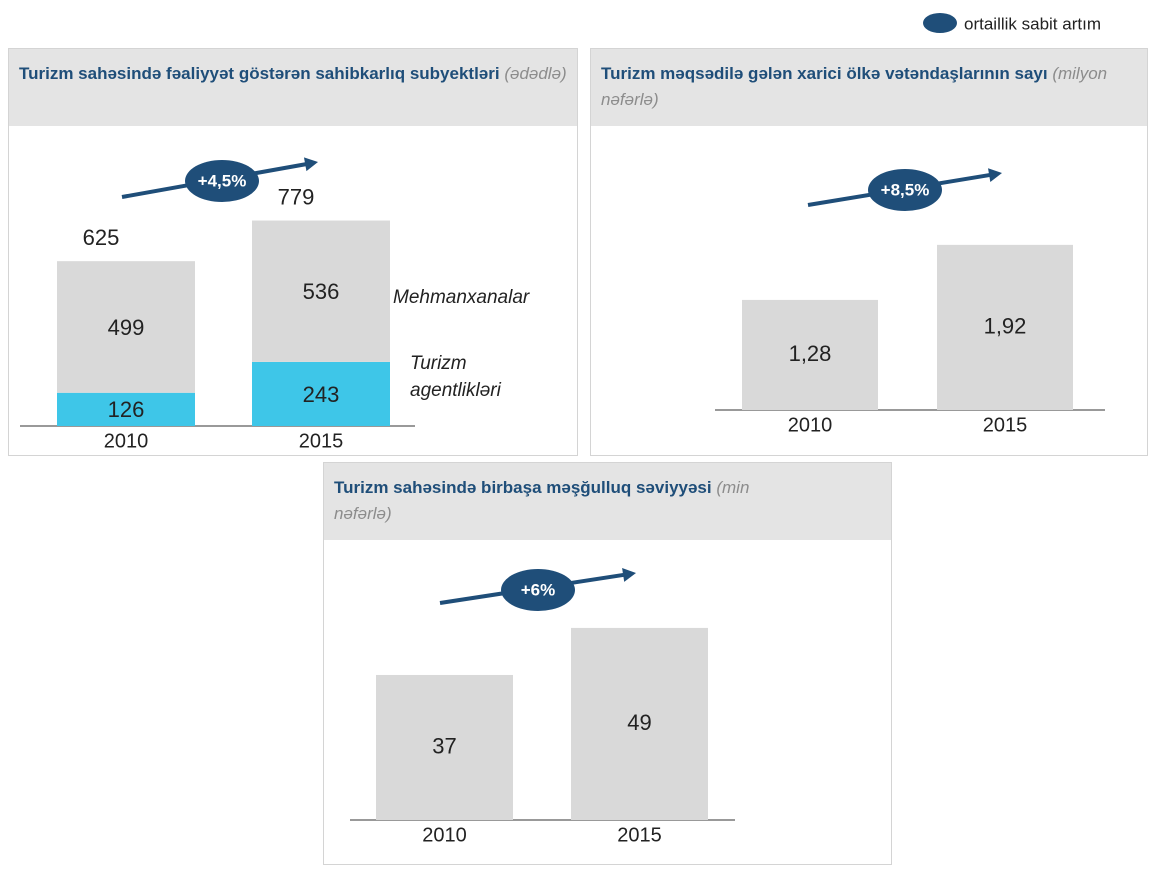 This screenshot has height=869, width=1153. Describe the element at coordinates (455, 377) in the screenshot. I see `series-label: Turizm agentlikləri` at that location.